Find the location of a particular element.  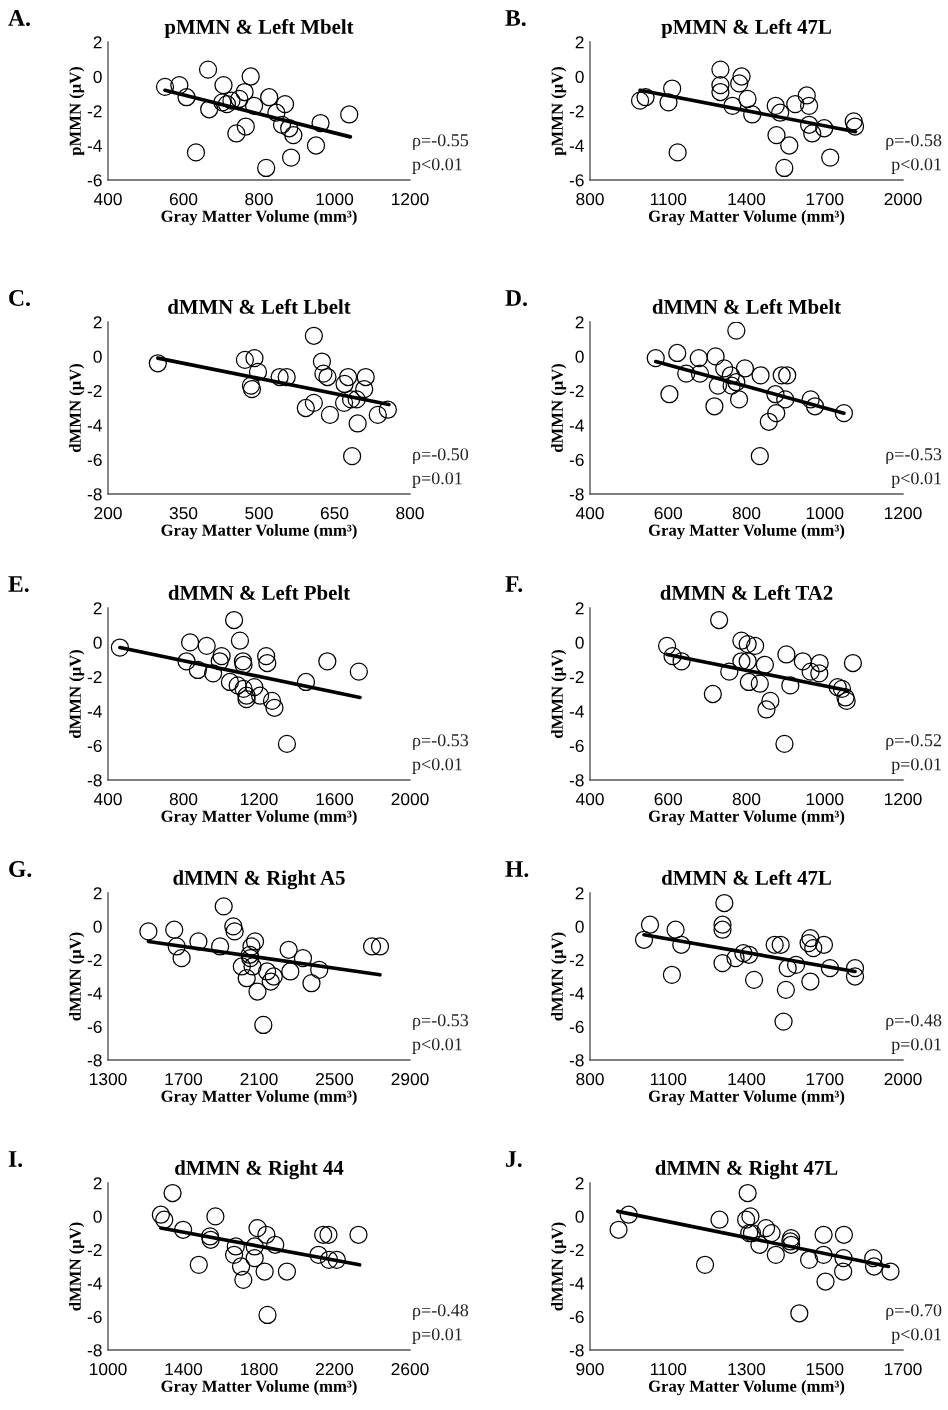

text: ρ=-0.55 is located at coordinates (441, 142).